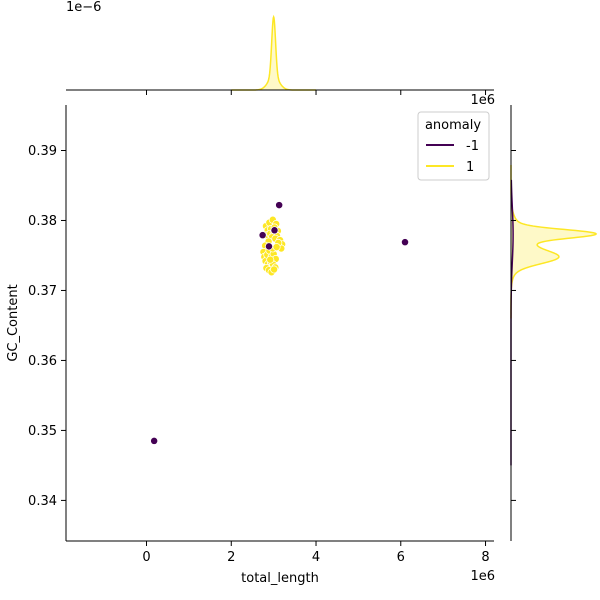  I want to click on y-tick-label: 0.37, so click(42, 291).